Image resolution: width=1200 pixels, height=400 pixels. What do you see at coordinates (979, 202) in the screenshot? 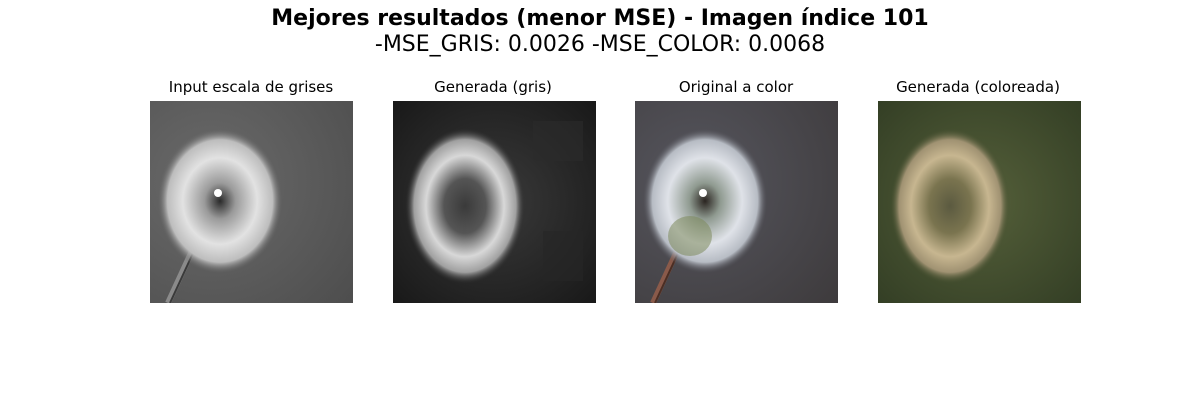
I see `generated-colorized-image` at bounding box center [979, 202].